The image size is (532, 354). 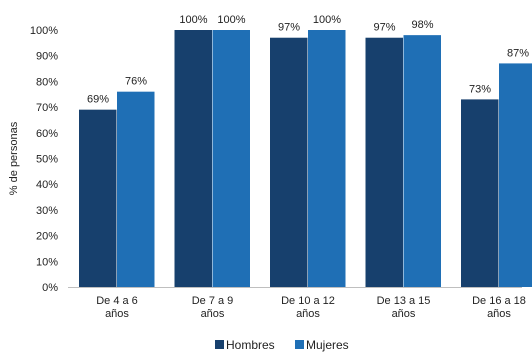 What do you see at coordinates (422, 25) in the screenshot?
I see `data-label: 98%` at bounding box center [422, 25].